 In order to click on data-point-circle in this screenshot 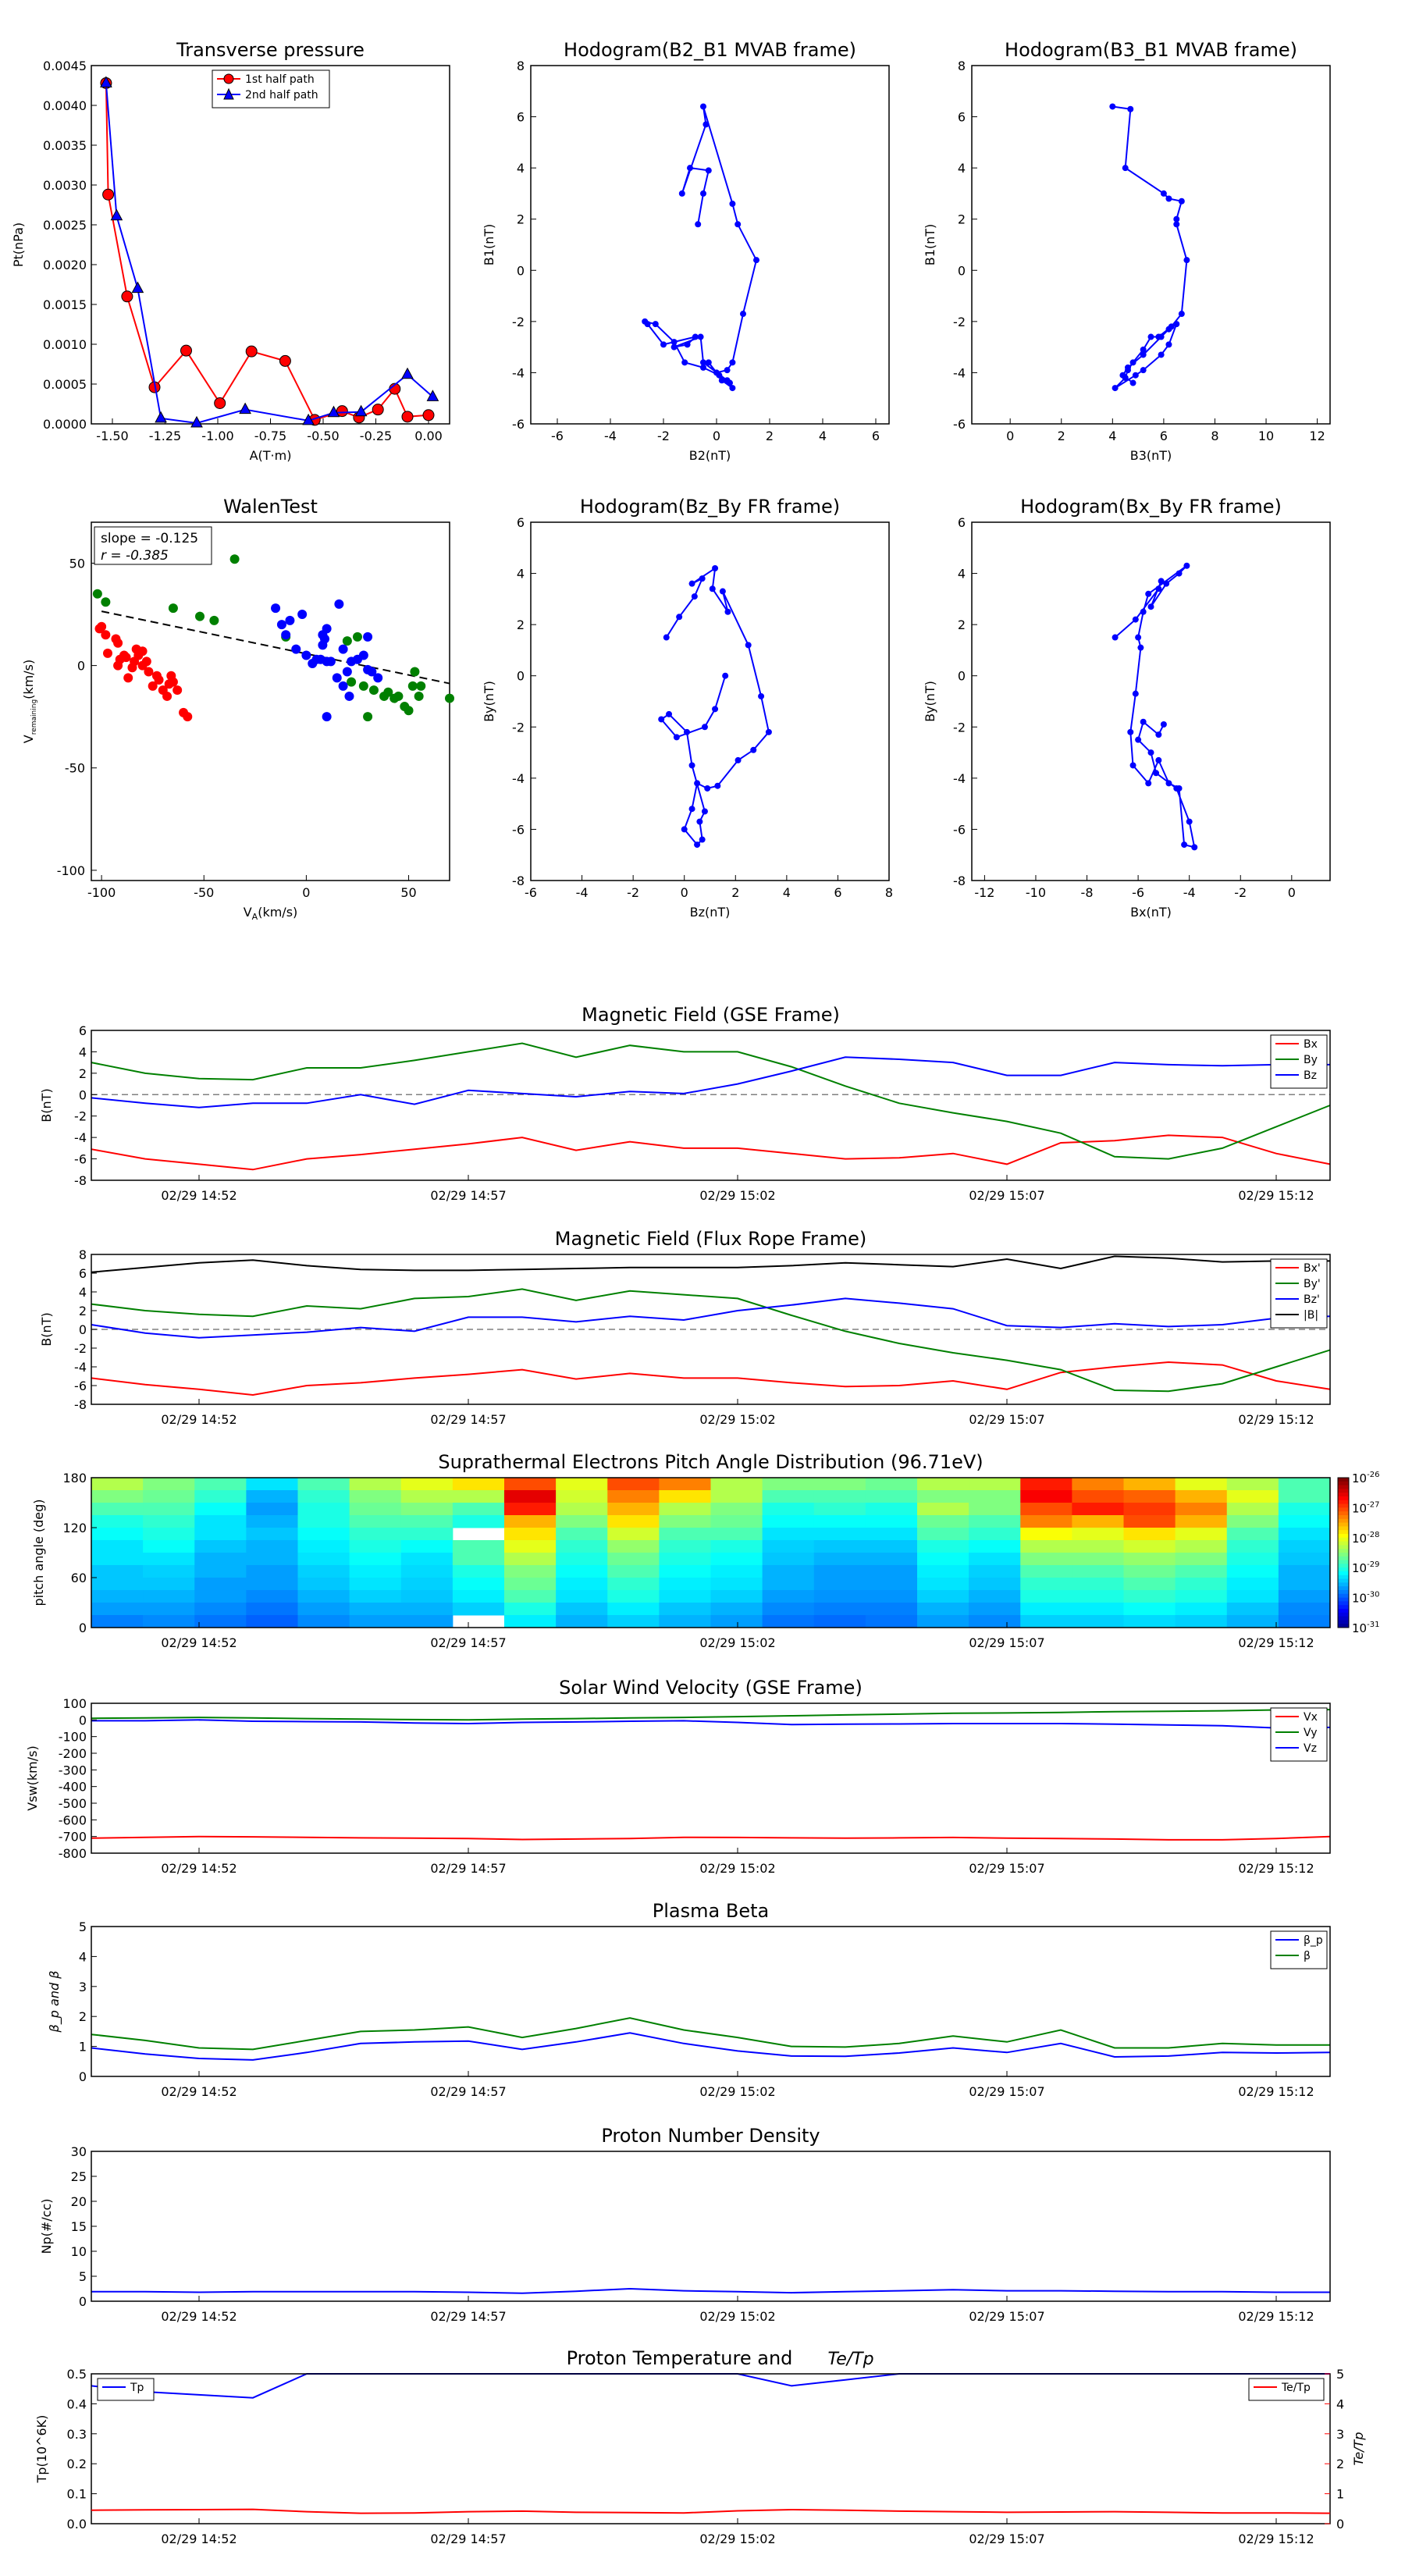, I will do `click(429, 415)`.